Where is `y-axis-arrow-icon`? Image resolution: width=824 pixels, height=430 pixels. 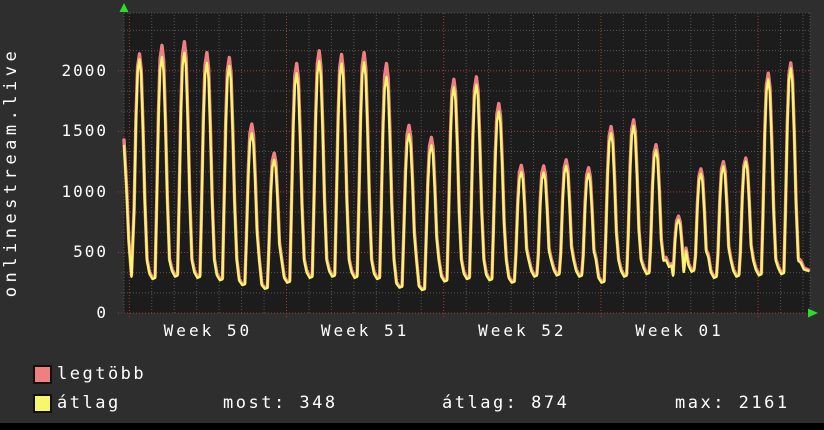 y-axis-arrow-icon is located at coordinates (124, 7).